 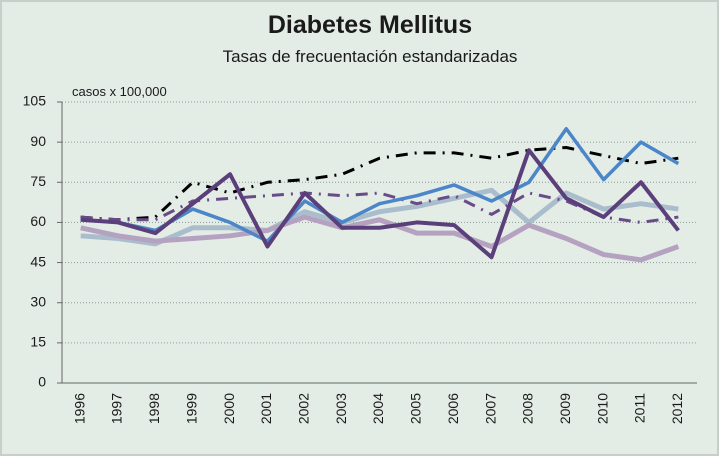 I want to click on chart-subtitle: Tasas de frecuentación estandarizadas, so click(x=370, y=56).